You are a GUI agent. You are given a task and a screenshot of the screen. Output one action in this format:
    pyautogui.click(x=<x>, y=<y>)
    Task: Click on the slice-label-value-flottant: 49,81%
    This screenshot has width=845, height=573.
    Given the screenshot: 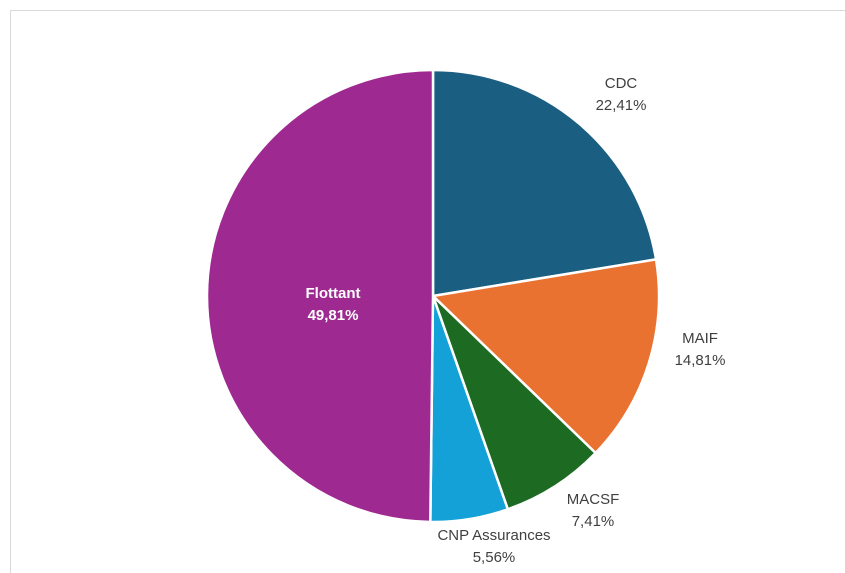 What is the action you would take?
    pyautogui.click(x=333, y=315)
    